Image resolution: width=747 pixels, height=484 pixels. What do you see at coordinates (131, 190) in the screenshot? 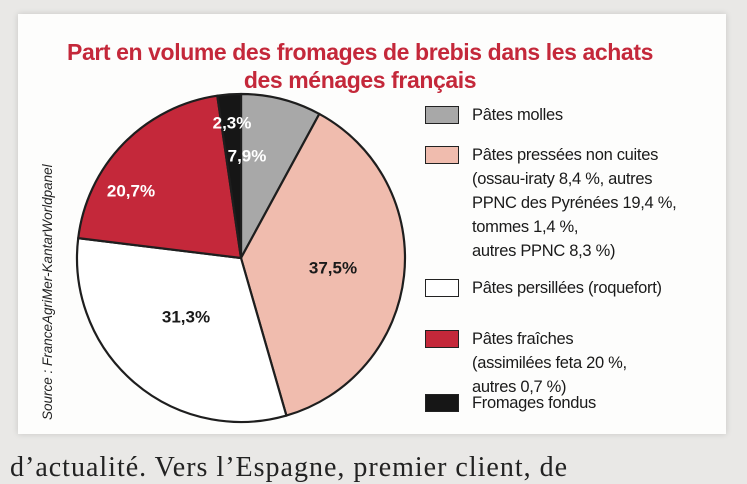
I see `pie-data-label-4: 20,7%` at bounding box center [131, 190].